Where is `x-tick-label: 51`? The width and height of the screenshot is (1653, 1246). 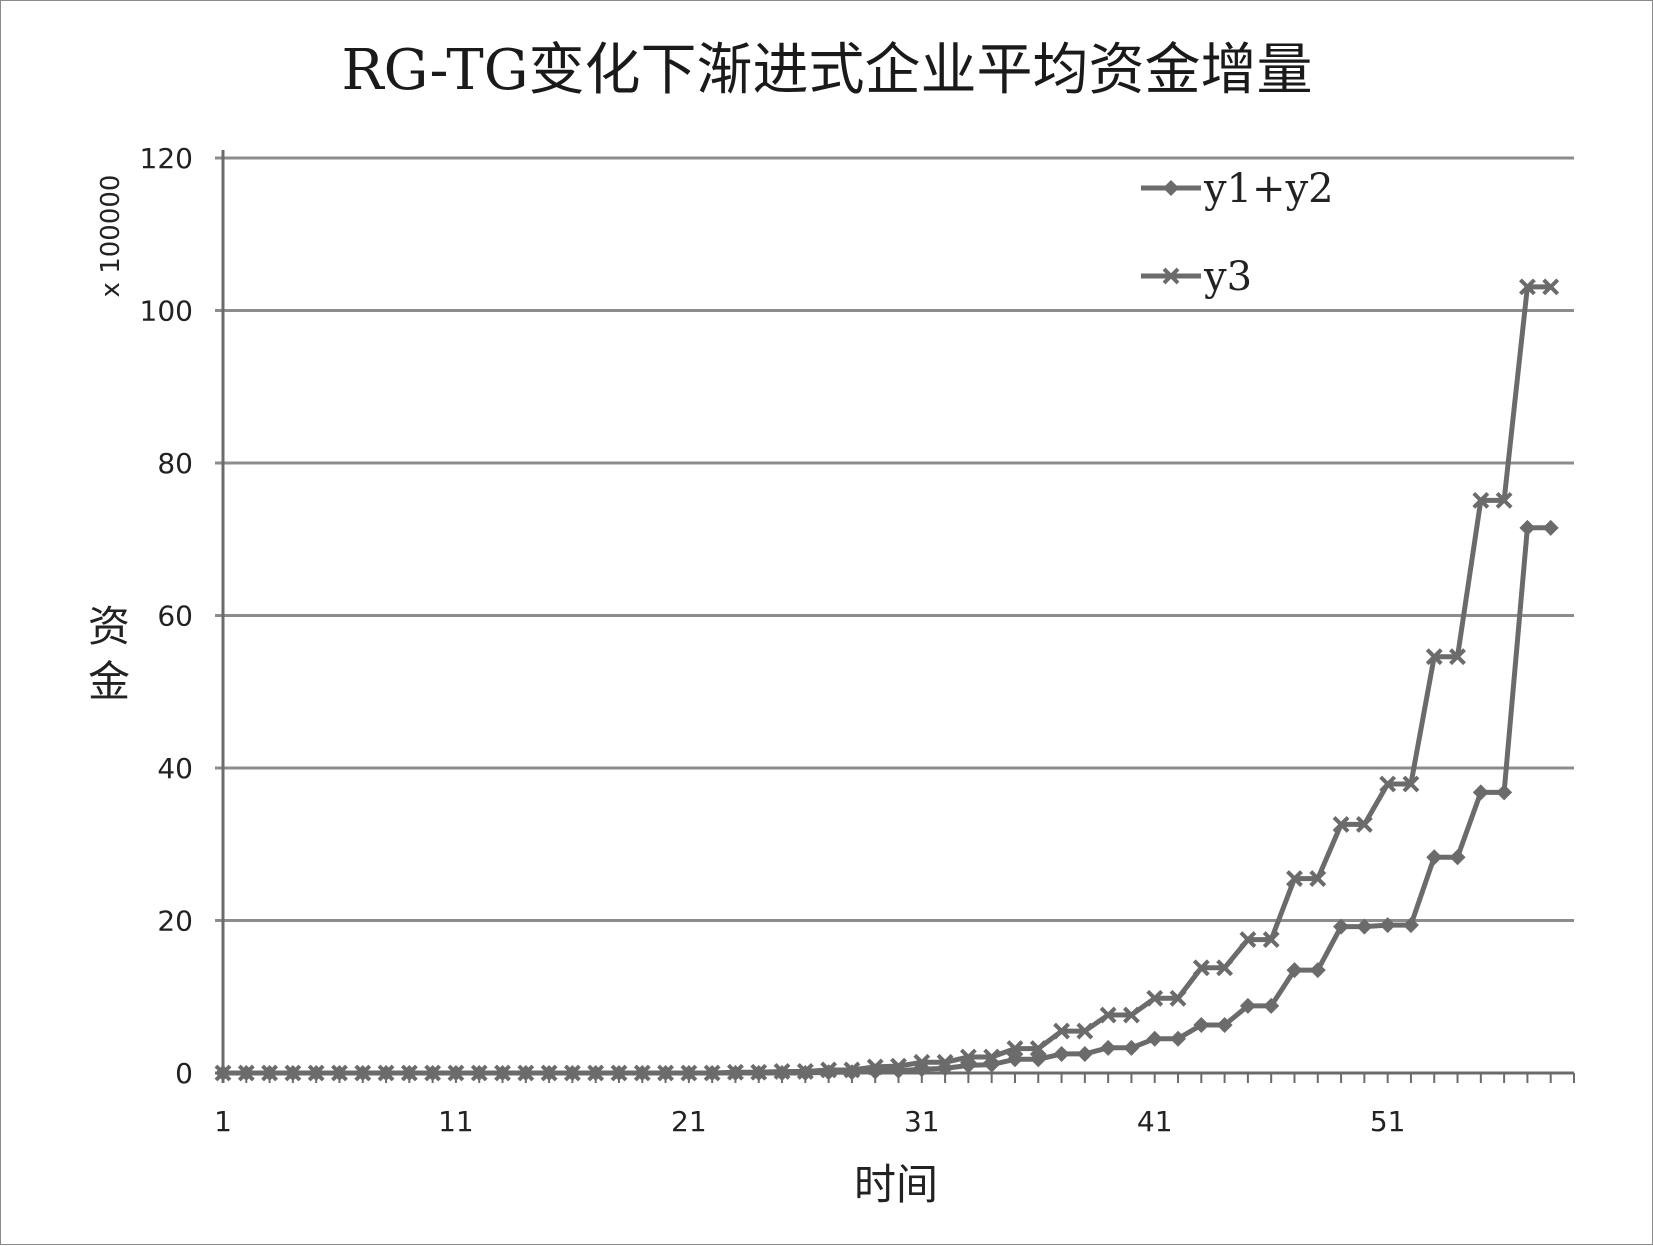 x-tick-label: 51 is located at coordinates (1388, 1121).